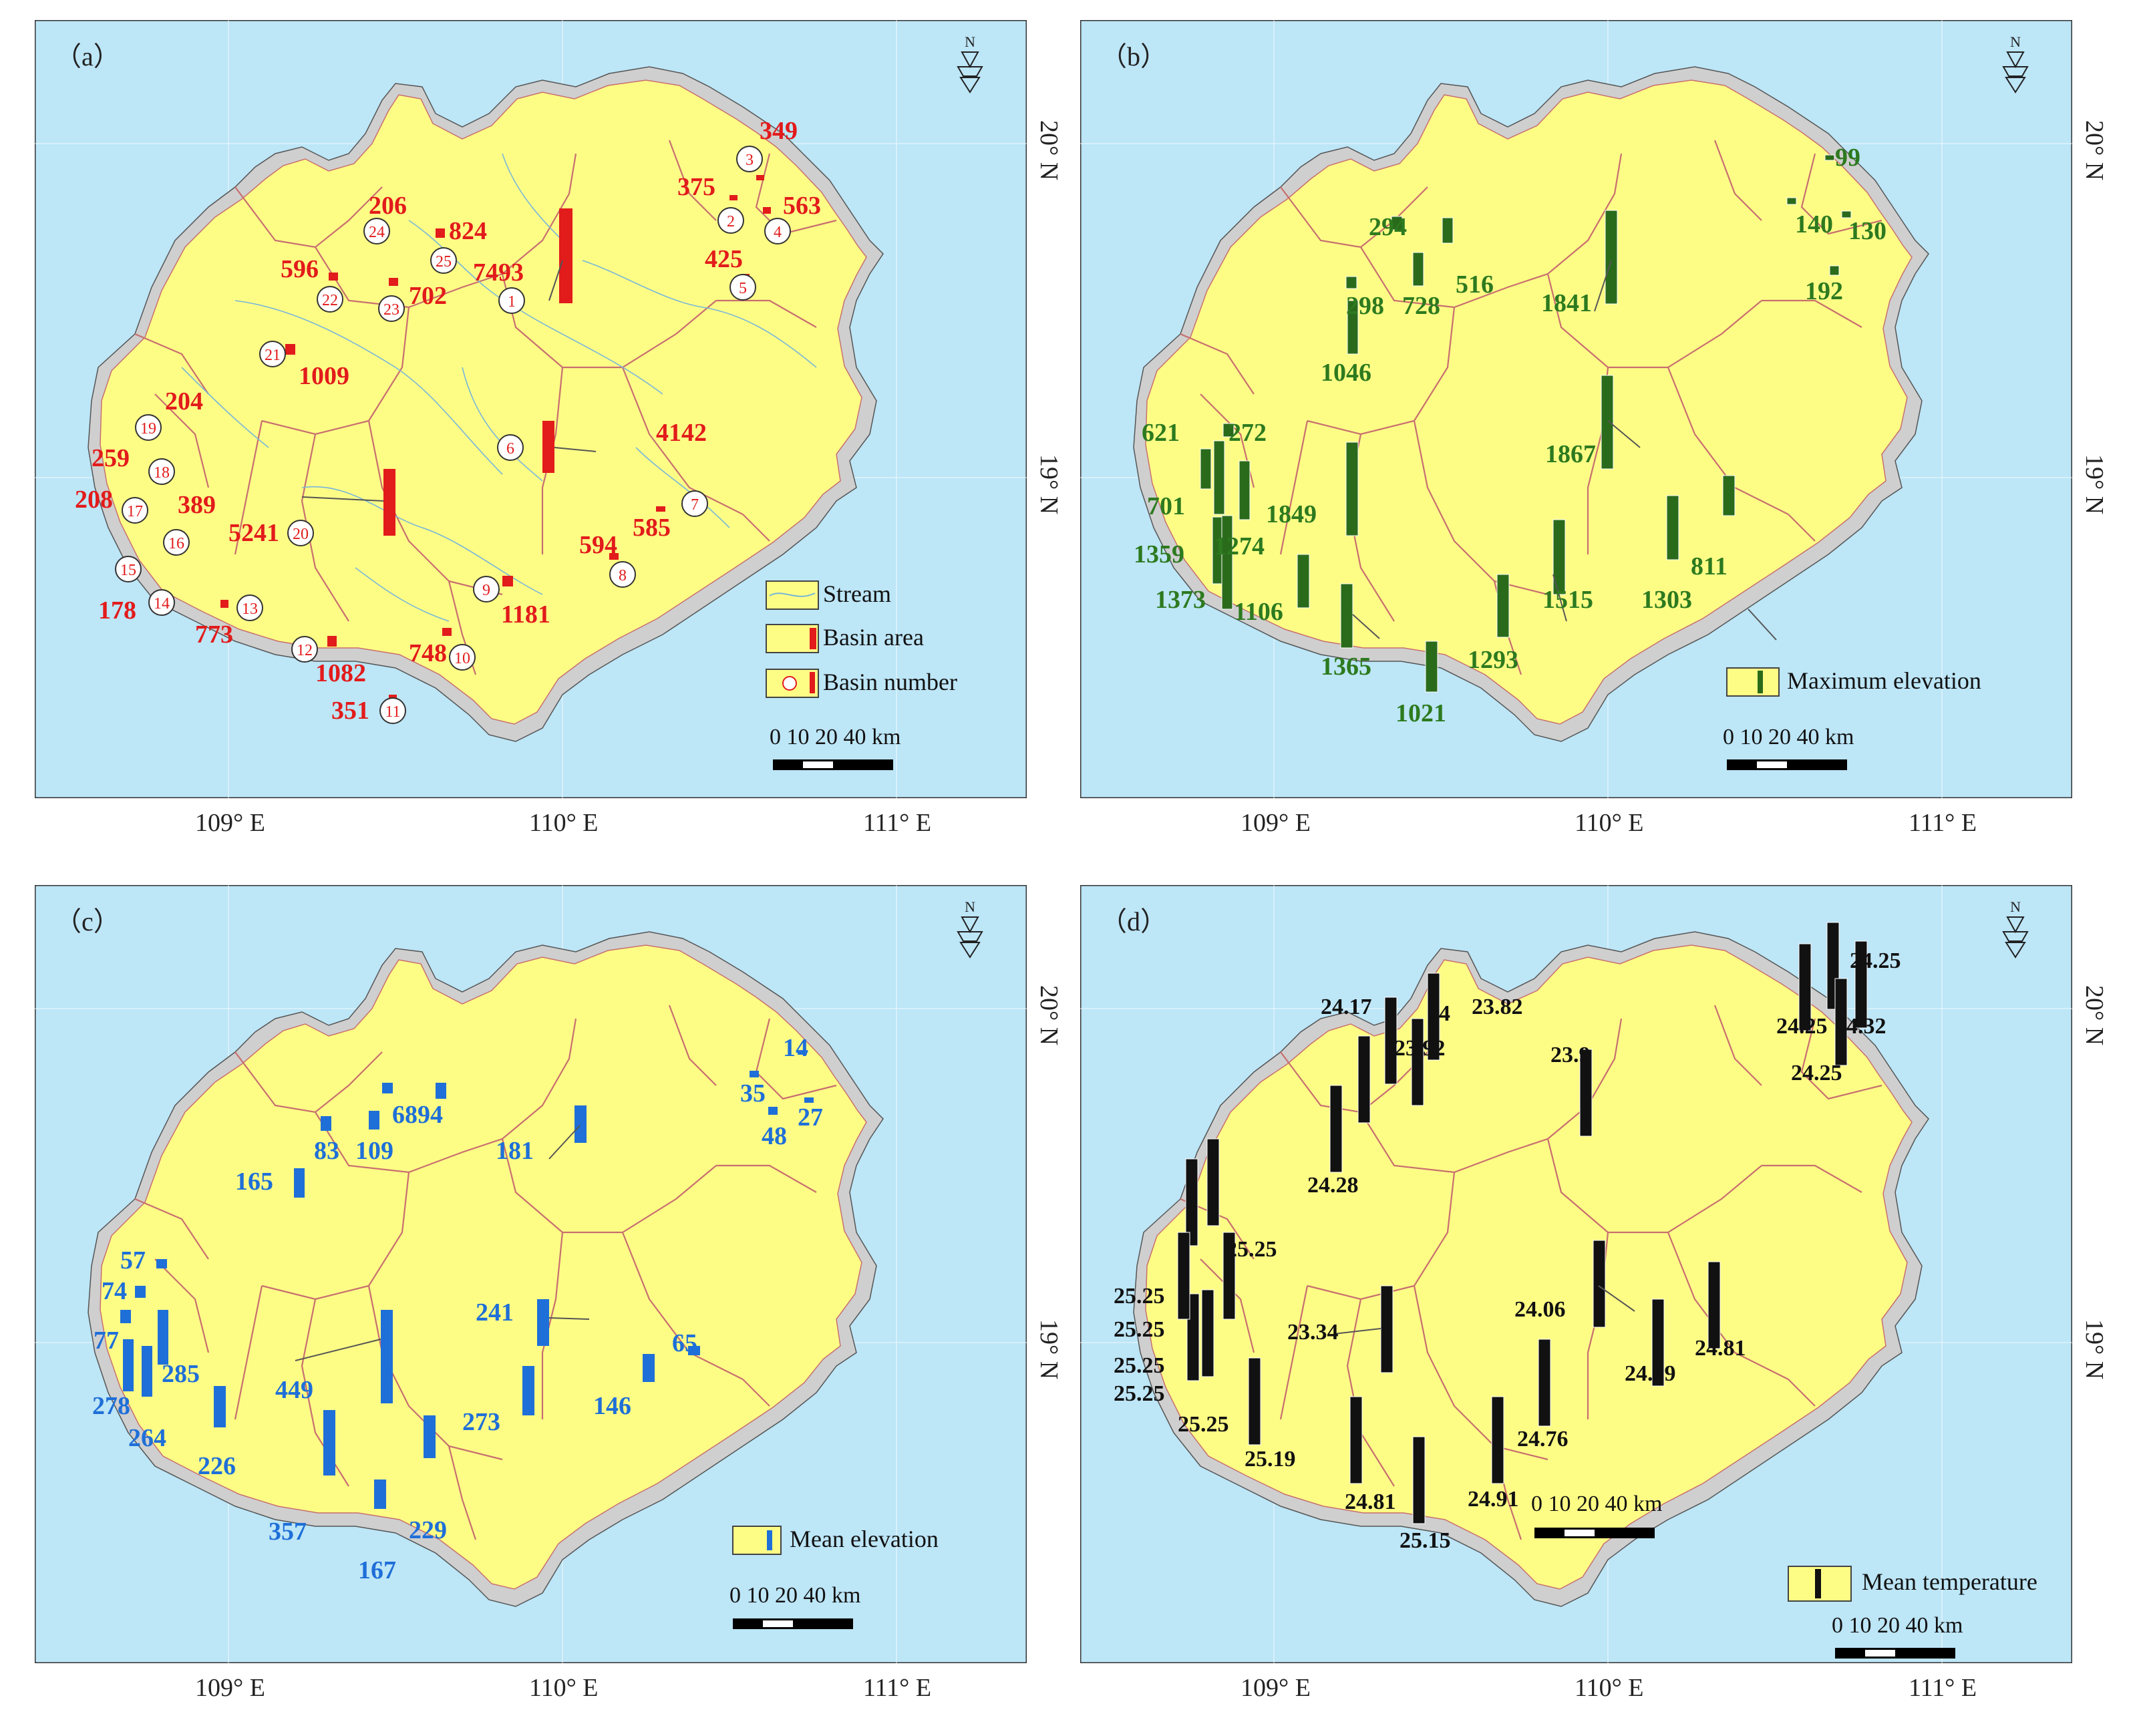 The height and width of the screenshot is (1736, 2137). I want to click on svg-text: 701, so click(1166, 506).